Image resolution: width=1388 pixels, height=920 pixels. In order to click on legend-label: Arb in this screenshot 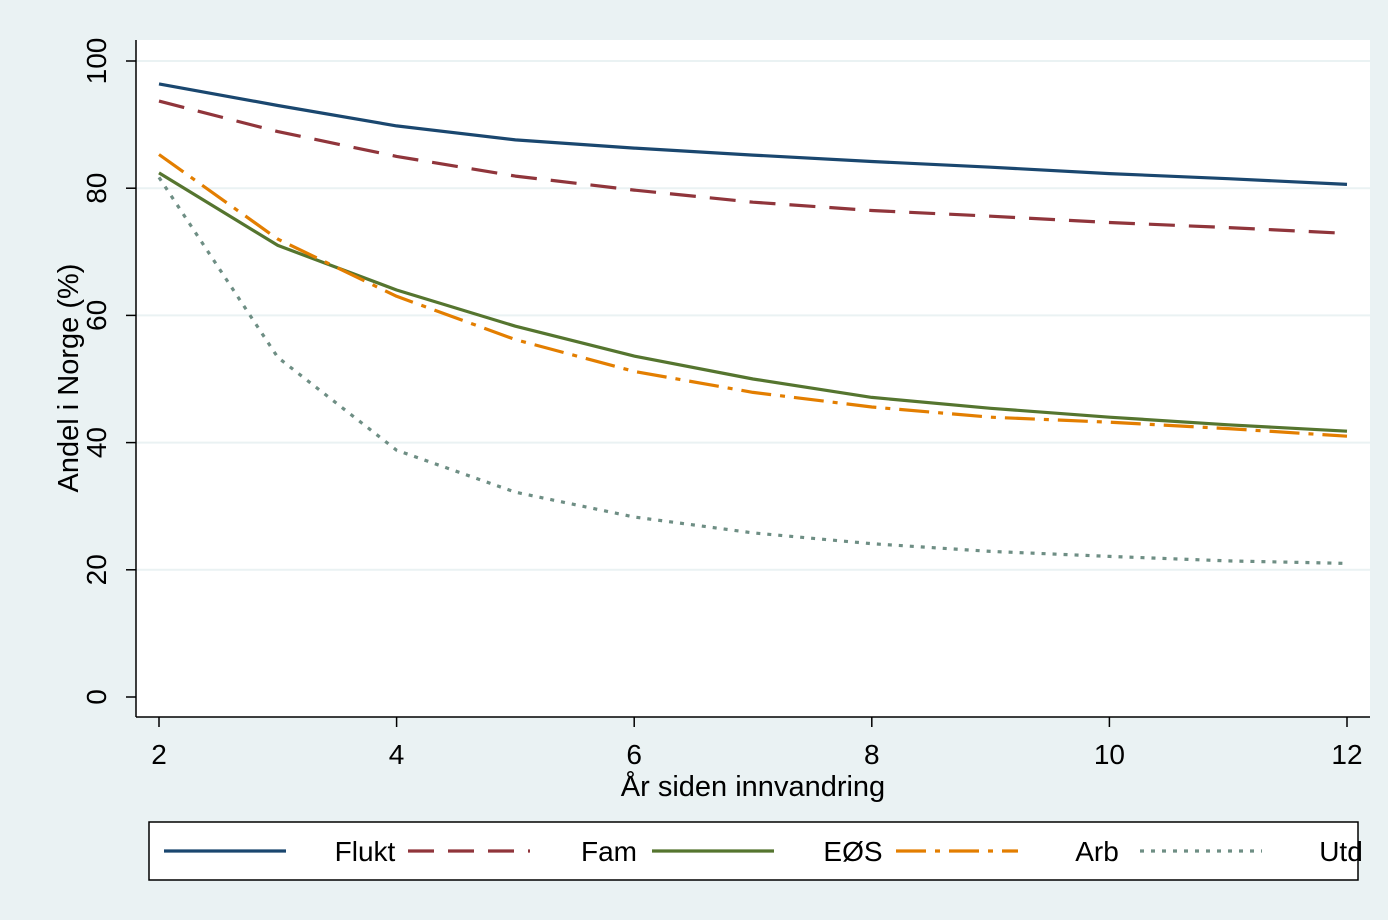, I will do `click(1097, 851)`.